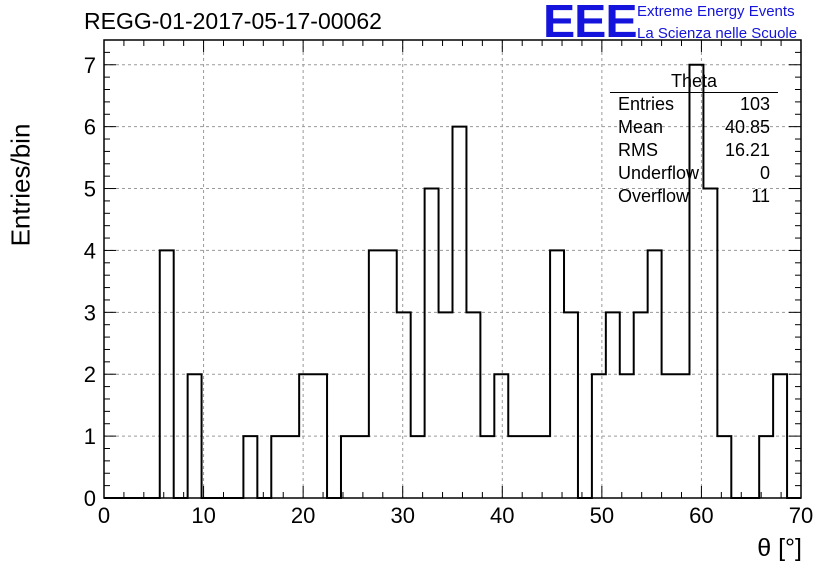 The image size is (836, 572). I want to click on y-tick-label: 6, so click(90, 127).